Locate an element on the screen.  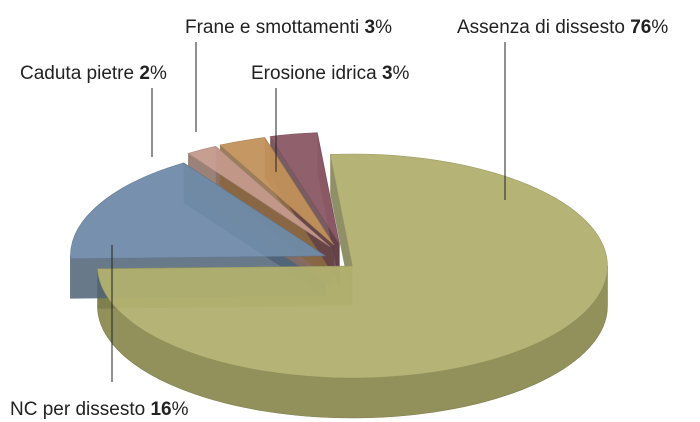
slice-label: Caduta pietre 2% is located at coordinates (93, 73).